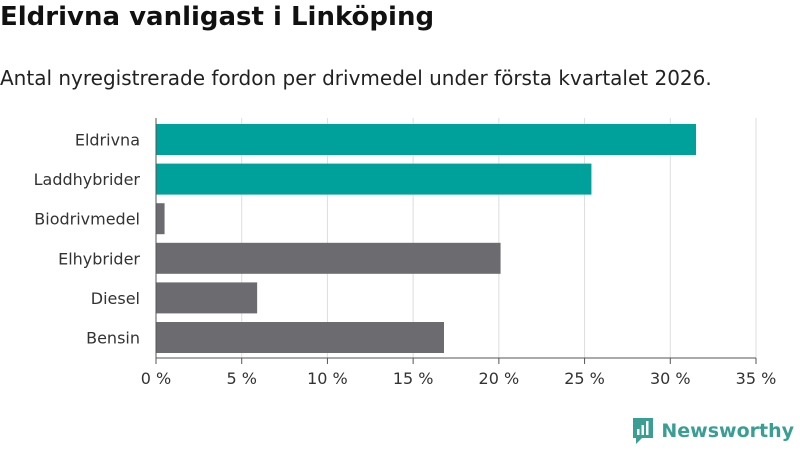 This screenshot has height=450, width=800. Describe the element at coordinates (87, 179) in the screenshot. I see `category-label: Laddhybrider` at that location.